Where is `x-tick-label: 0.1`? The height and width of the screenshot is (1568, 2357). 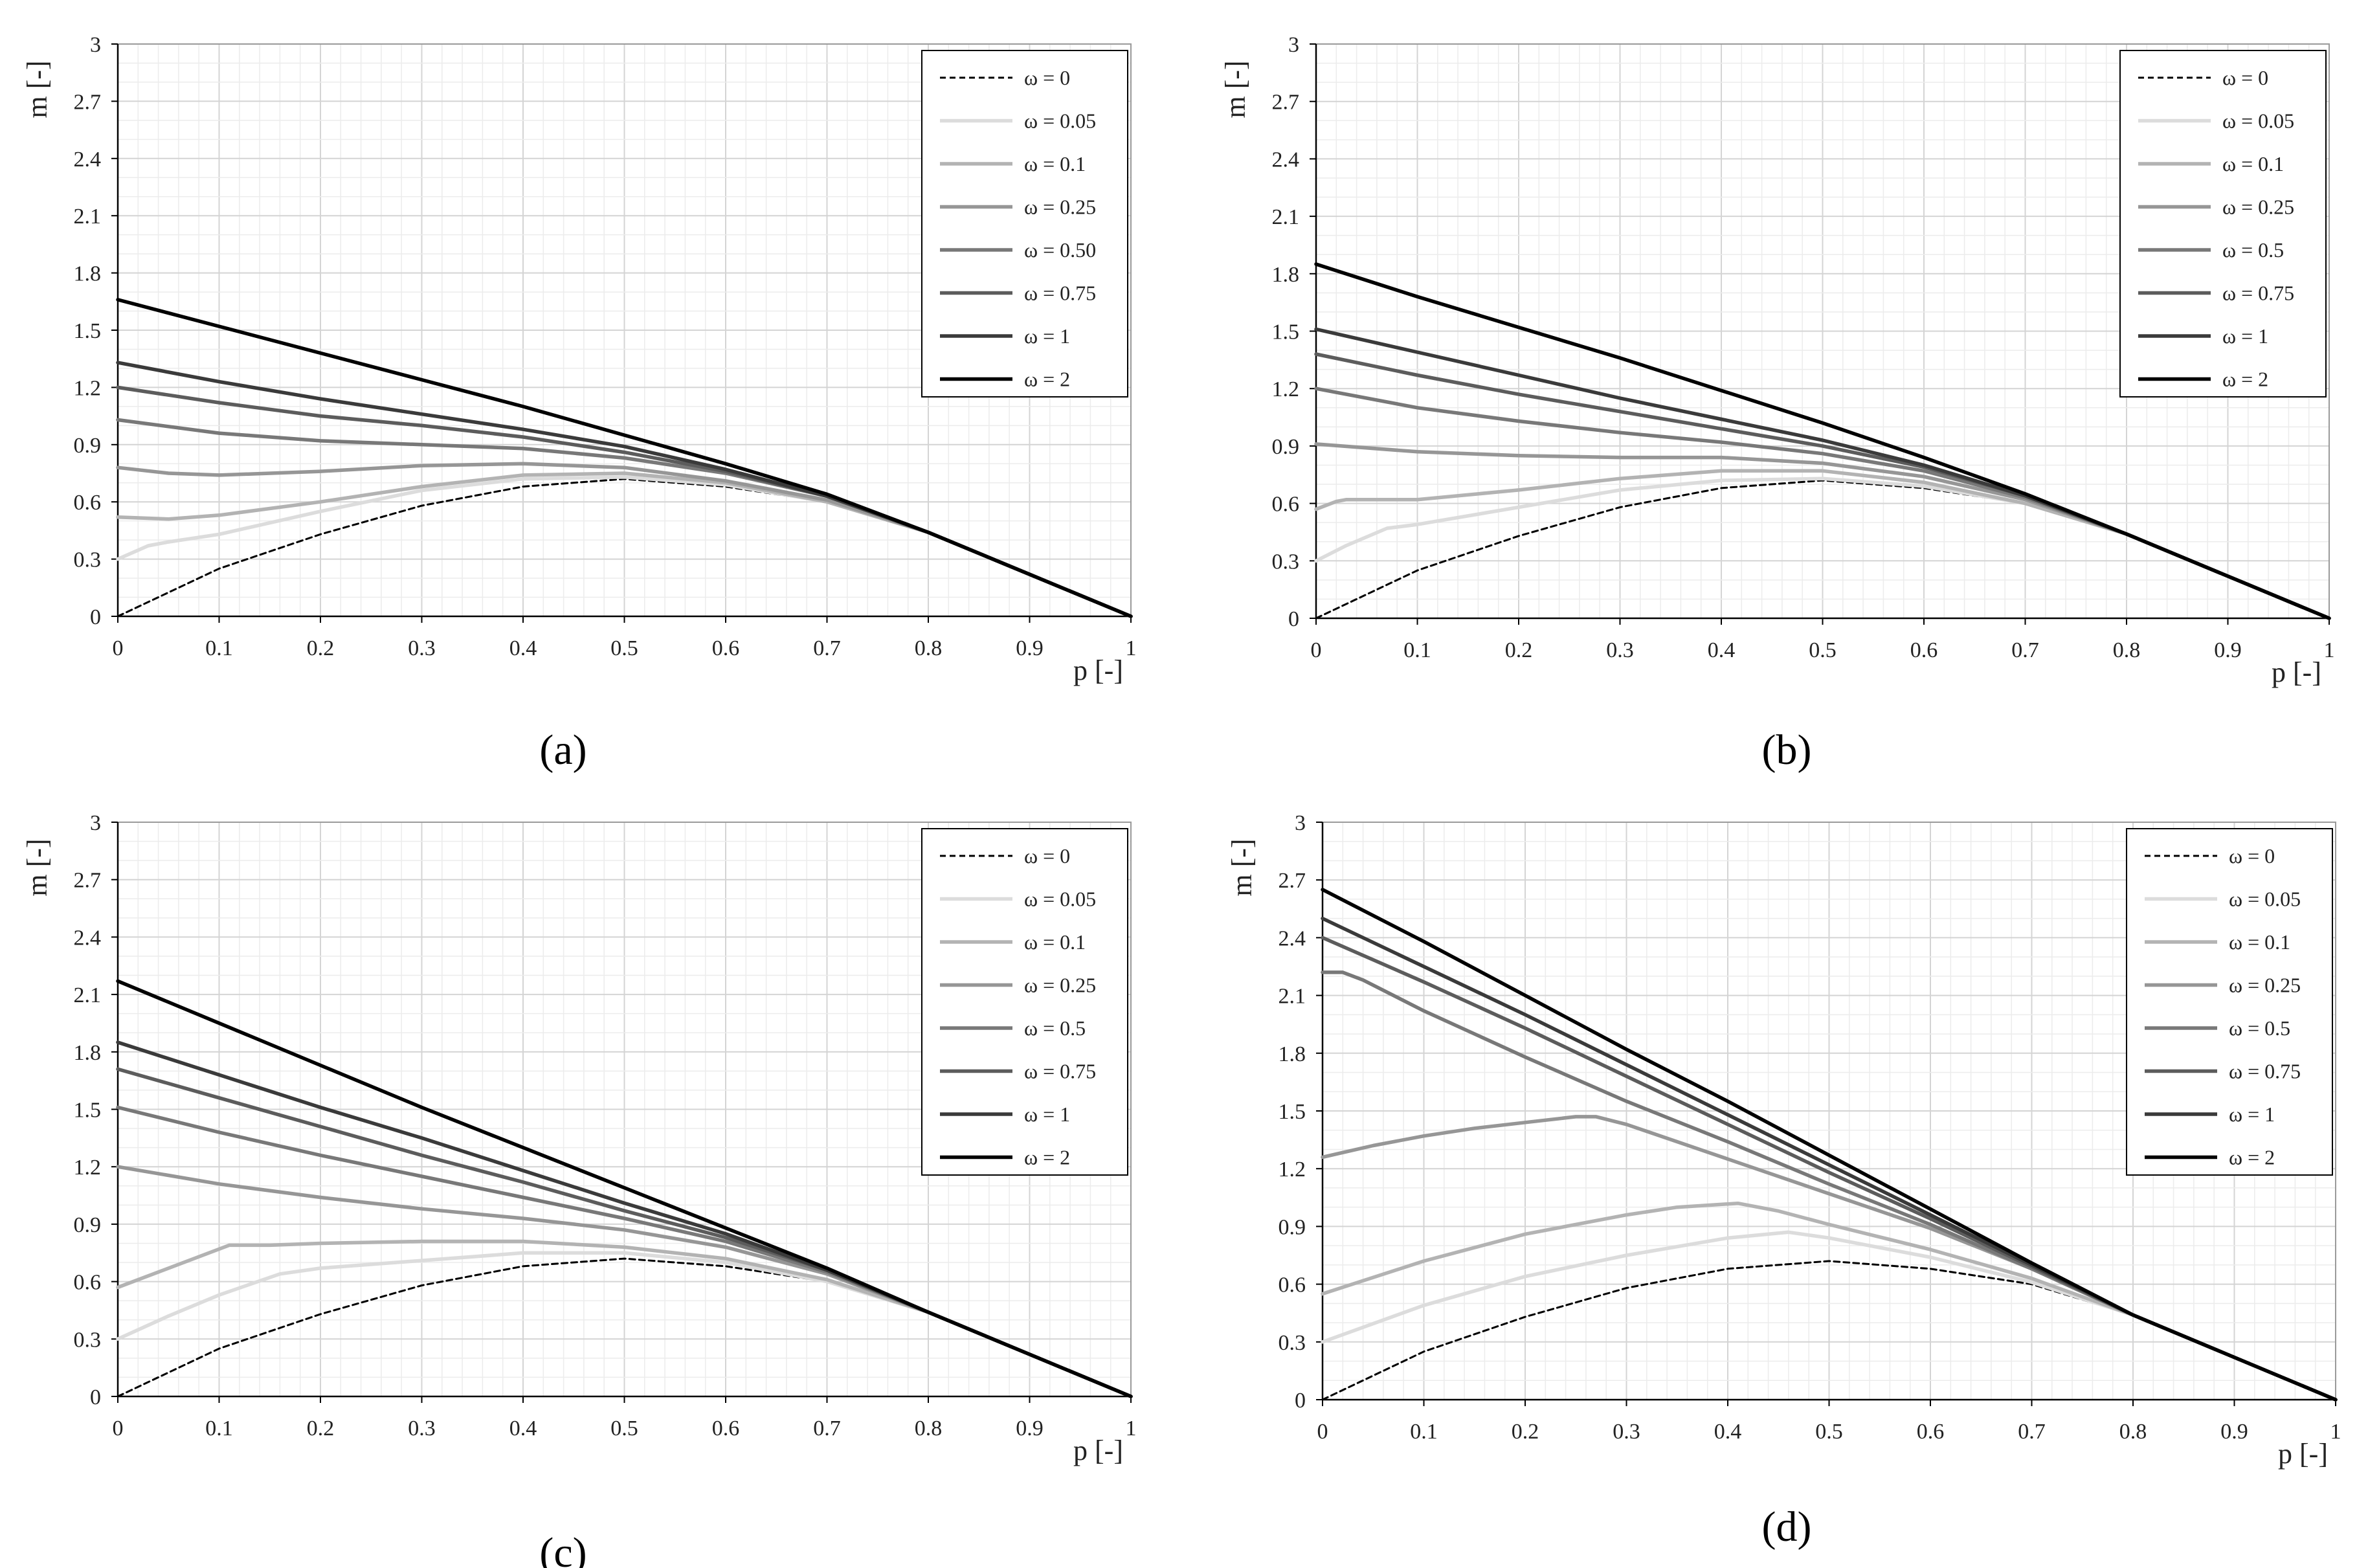 x-tick-label: 0.1 is located at coordinates (1417, 650).